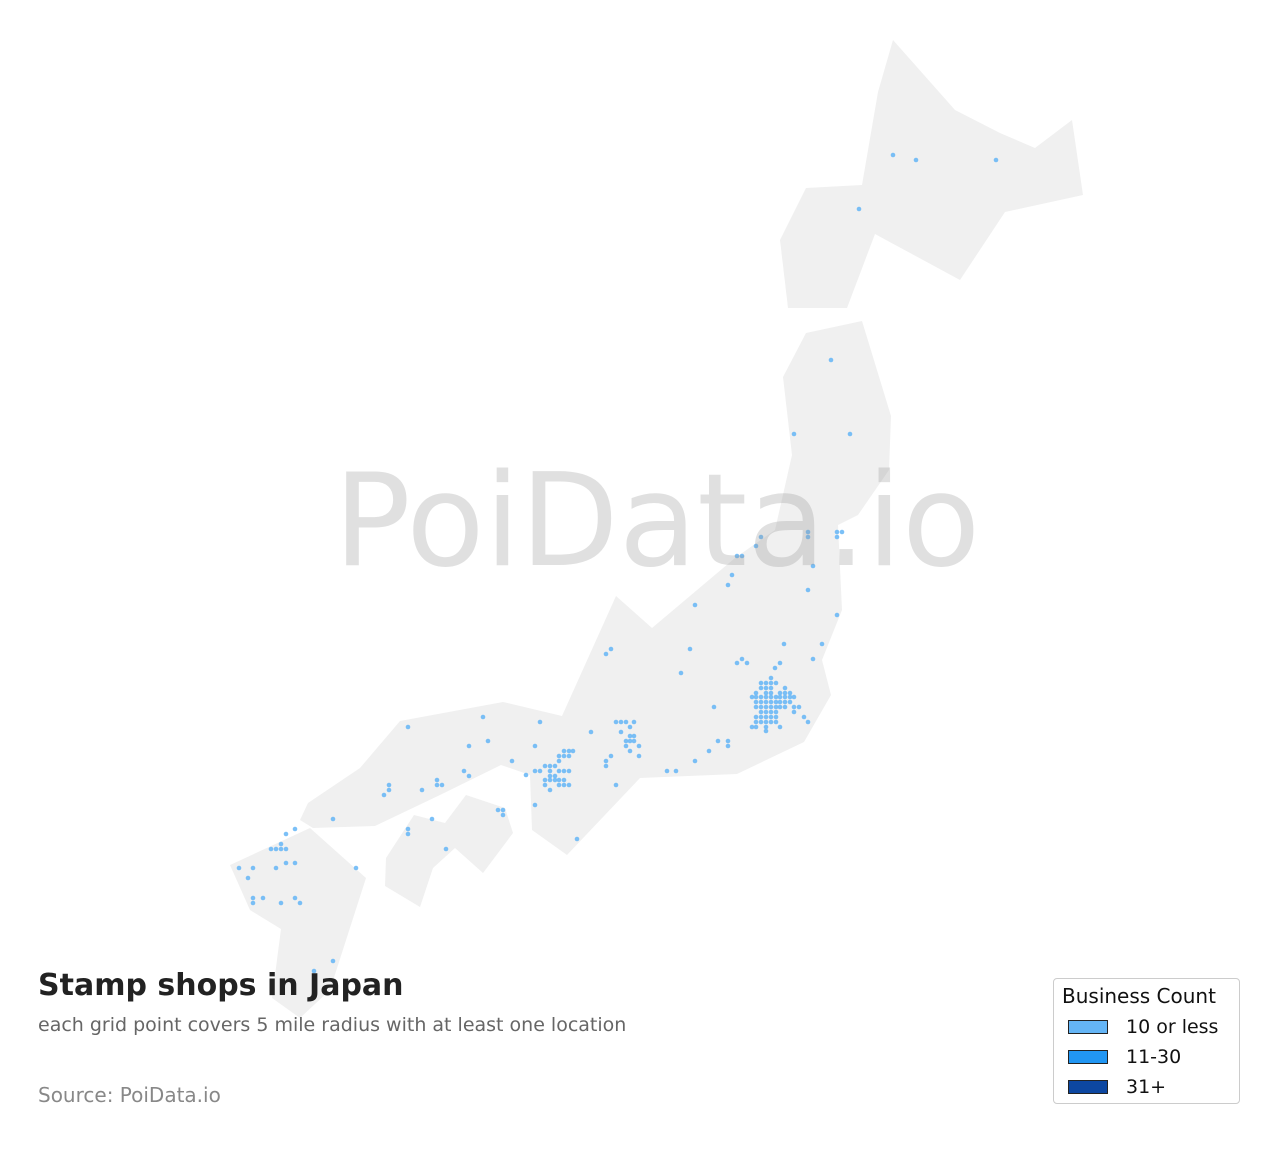 The width and height of the screenshot is (1280, 1152). Describe the element at coordinates (1117, 1087) in the screenshot. I see `legend-item-high: 31+` at that location.